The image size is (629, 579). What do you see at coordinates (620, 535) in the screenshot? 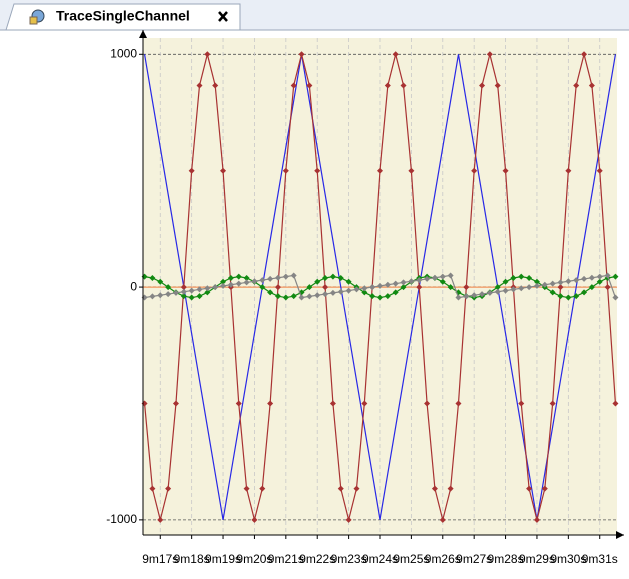
I see `x-axis-arrow` at bounding box center [620, 535].